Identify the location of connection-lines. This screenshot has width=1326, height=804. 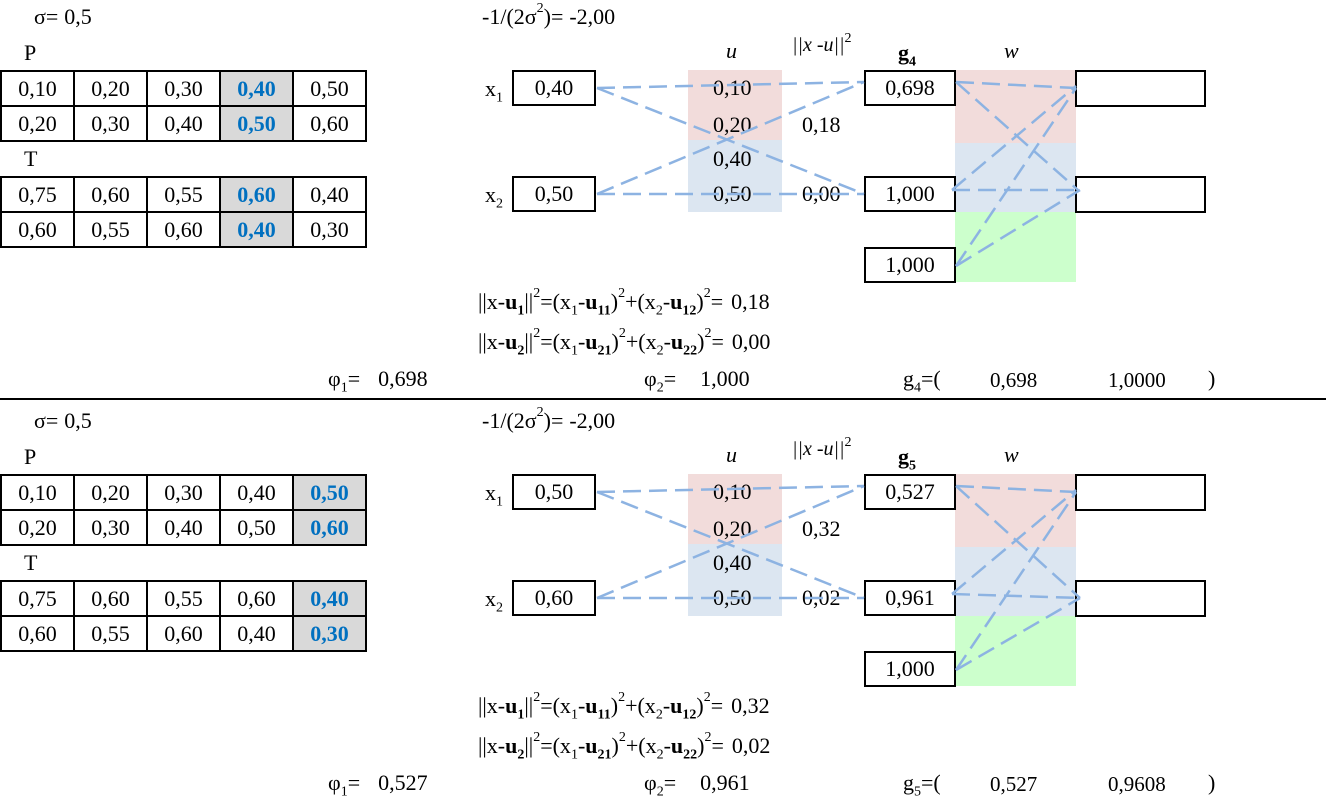
(838, 578).